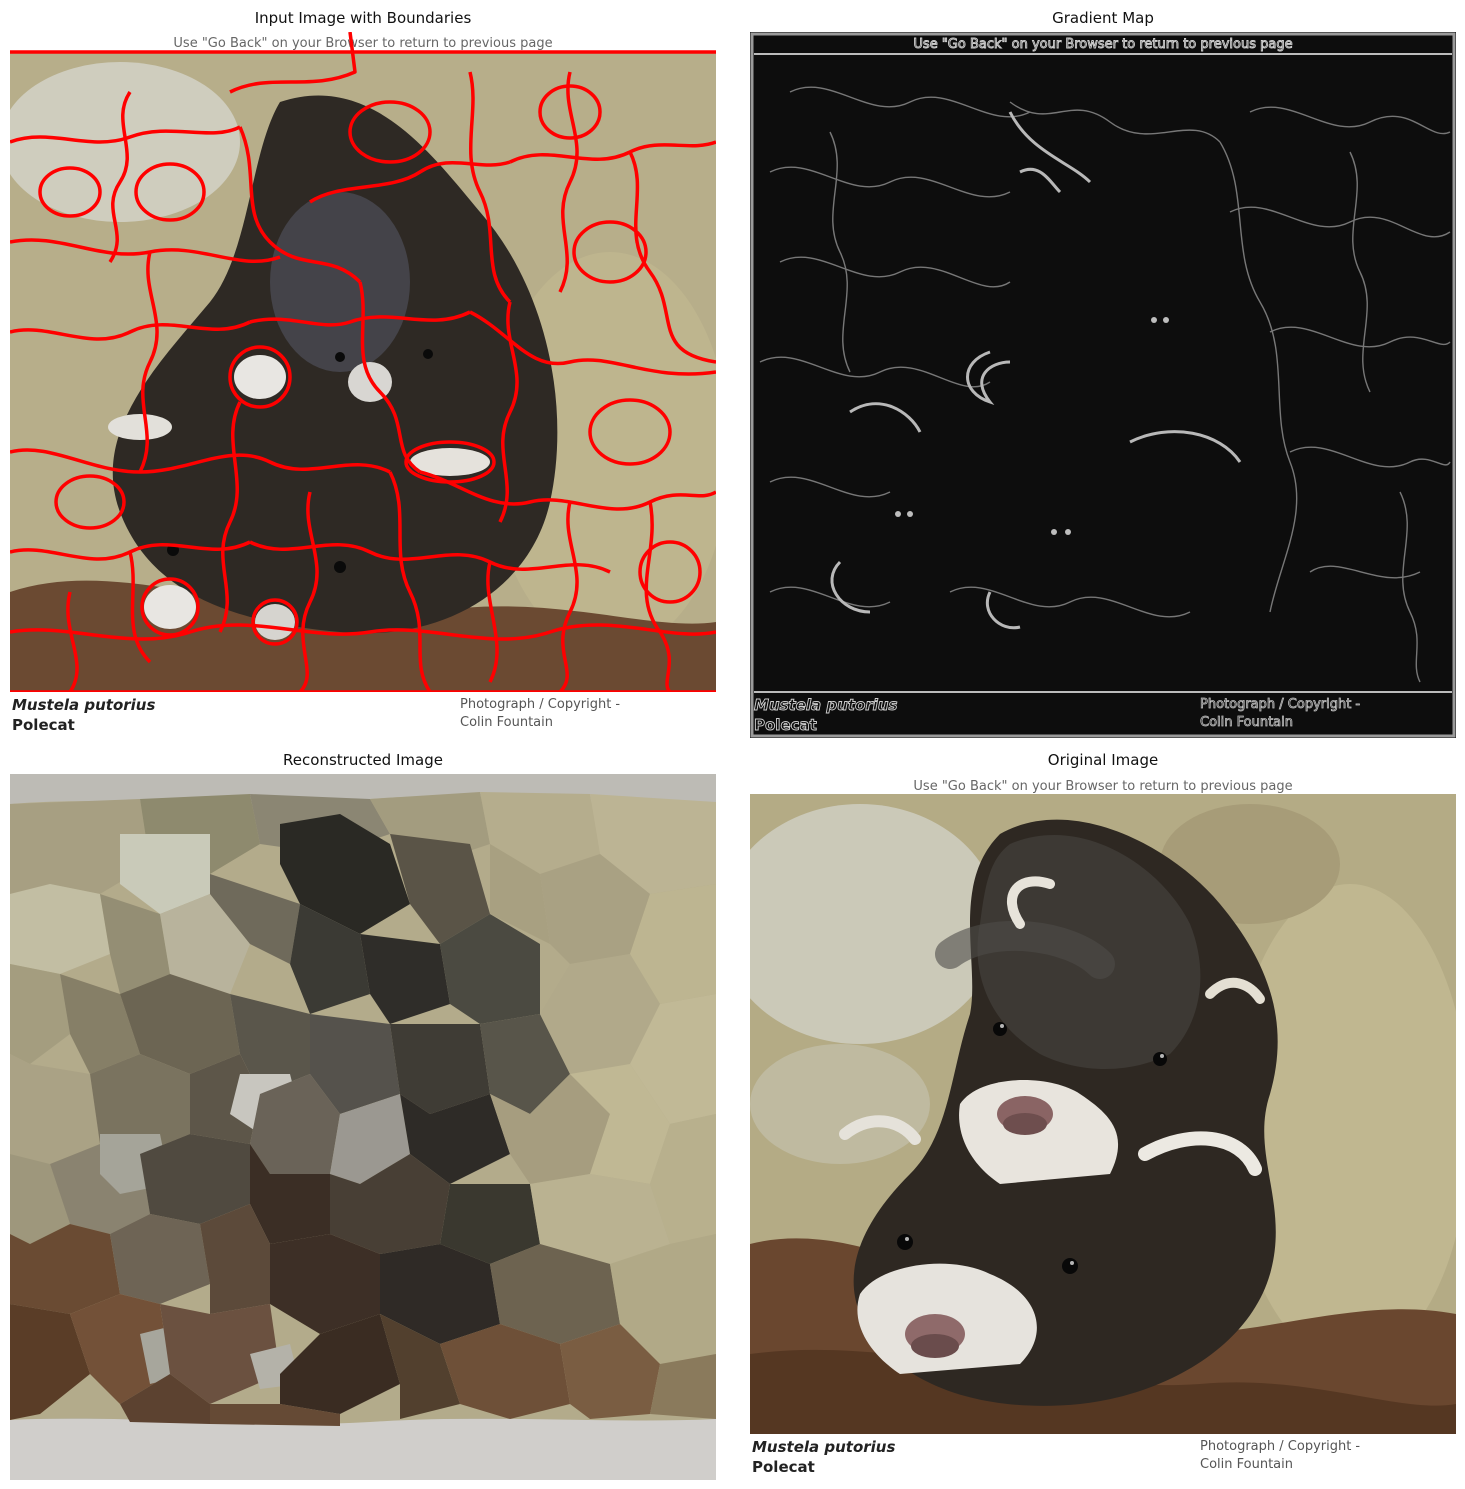  I want to click on boundaries-common-name-text: Polecat, so click(43, 725).